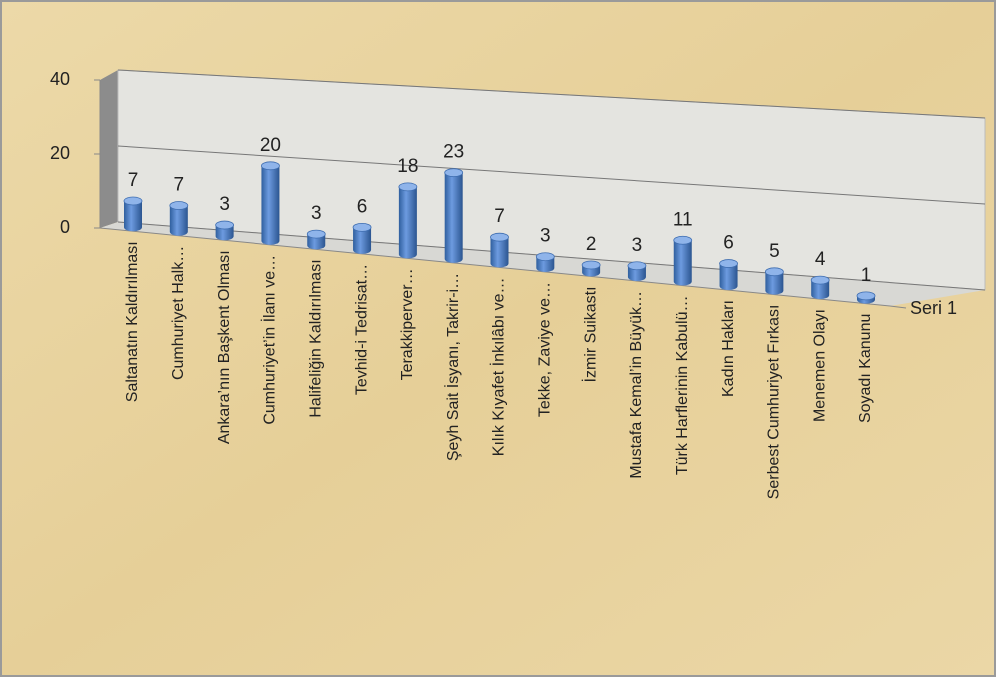  What do you see at coordinates (683, 219) in the screenshot?
I see `data-label: 11` at bounding box center [683, 219].